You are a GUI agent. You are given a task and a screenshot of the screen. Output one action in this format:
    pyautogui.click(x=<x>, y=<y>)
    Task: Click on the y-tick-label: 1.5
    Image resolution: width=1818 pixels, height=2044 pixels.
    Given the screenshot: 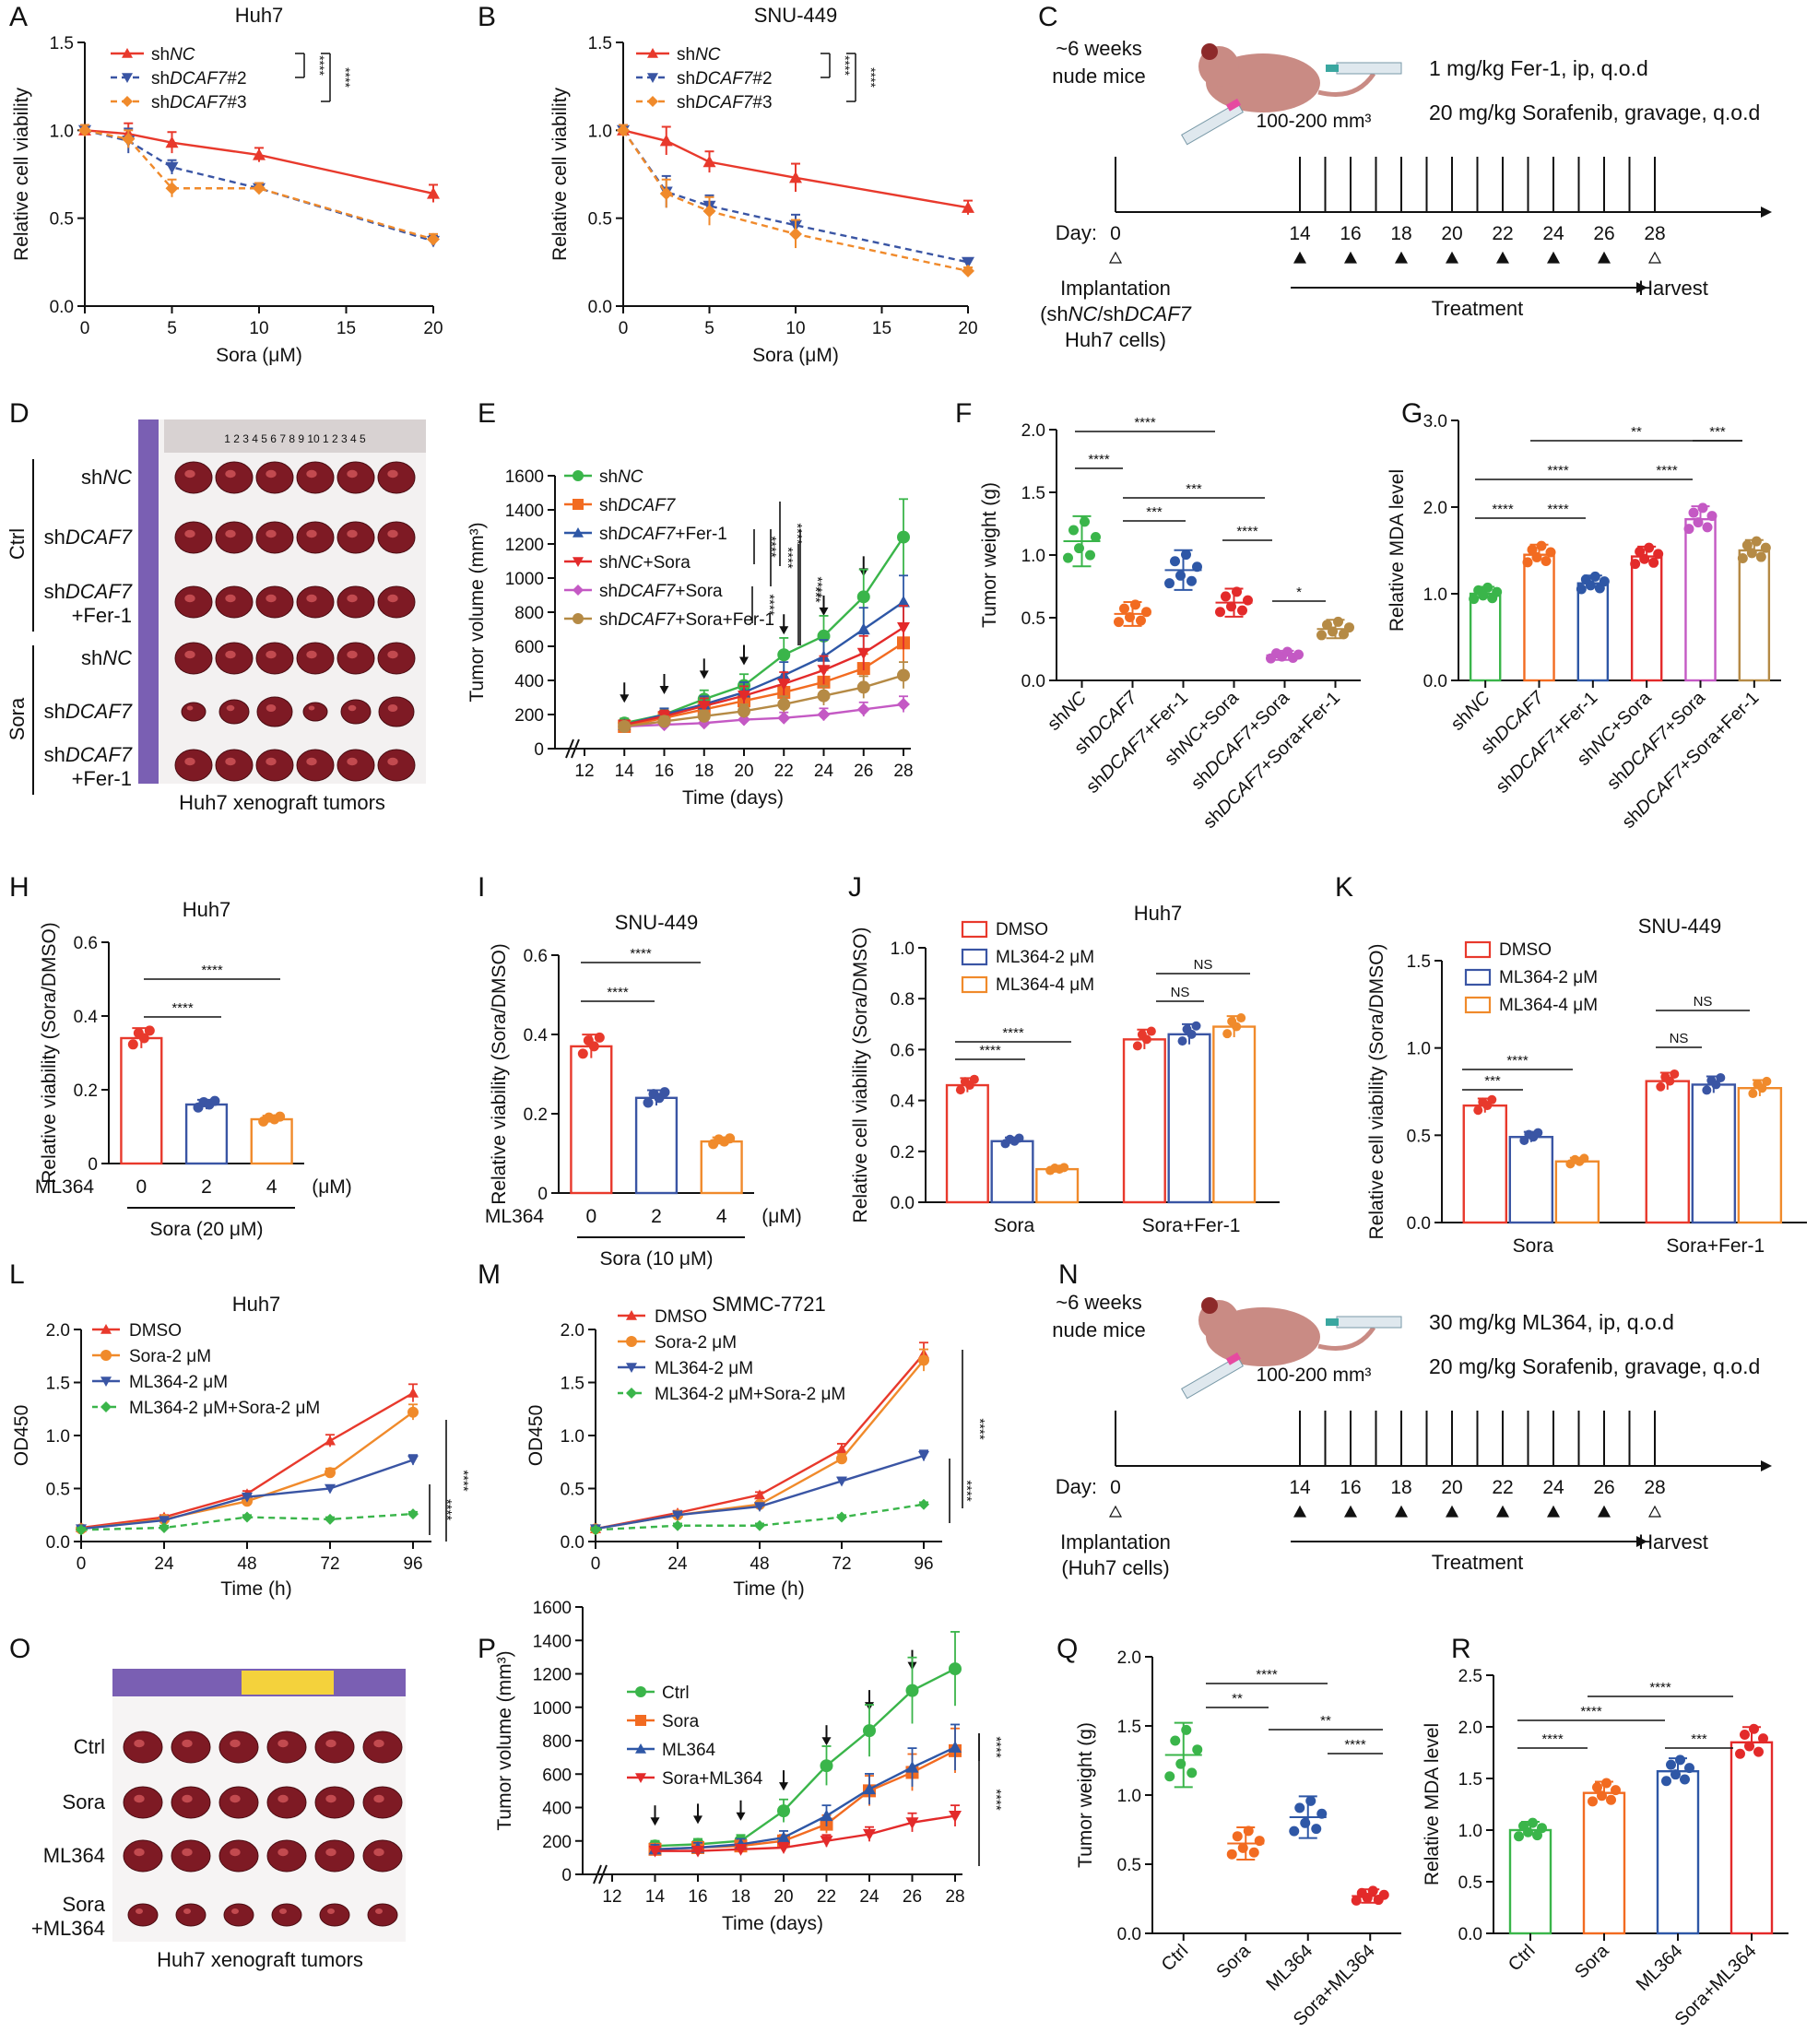 What is the action you would take?
    pyautogui.click(x=1470, y=1780)
    